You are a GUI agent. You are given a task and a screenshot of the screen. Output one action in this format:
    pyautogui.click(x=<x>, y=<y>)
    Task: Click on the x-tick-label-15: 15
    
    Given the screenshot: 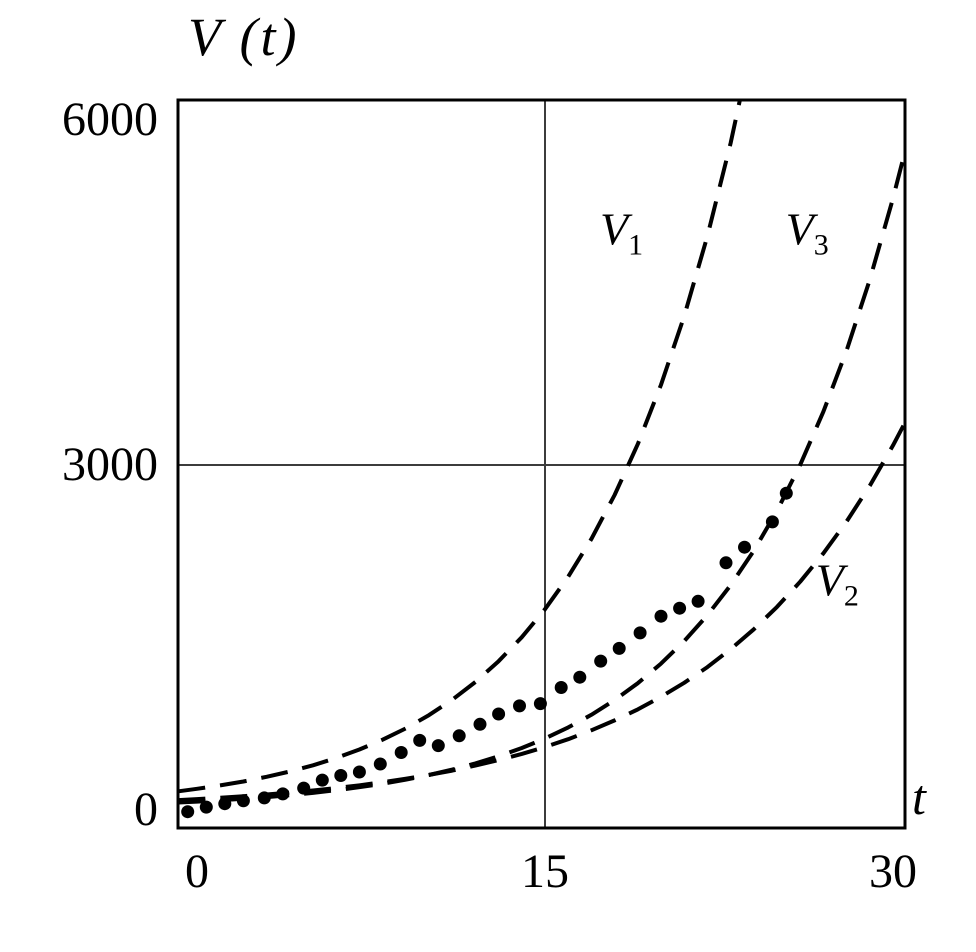 What is the action you would take?
    pyautogui.click(x=545, y=871)
    